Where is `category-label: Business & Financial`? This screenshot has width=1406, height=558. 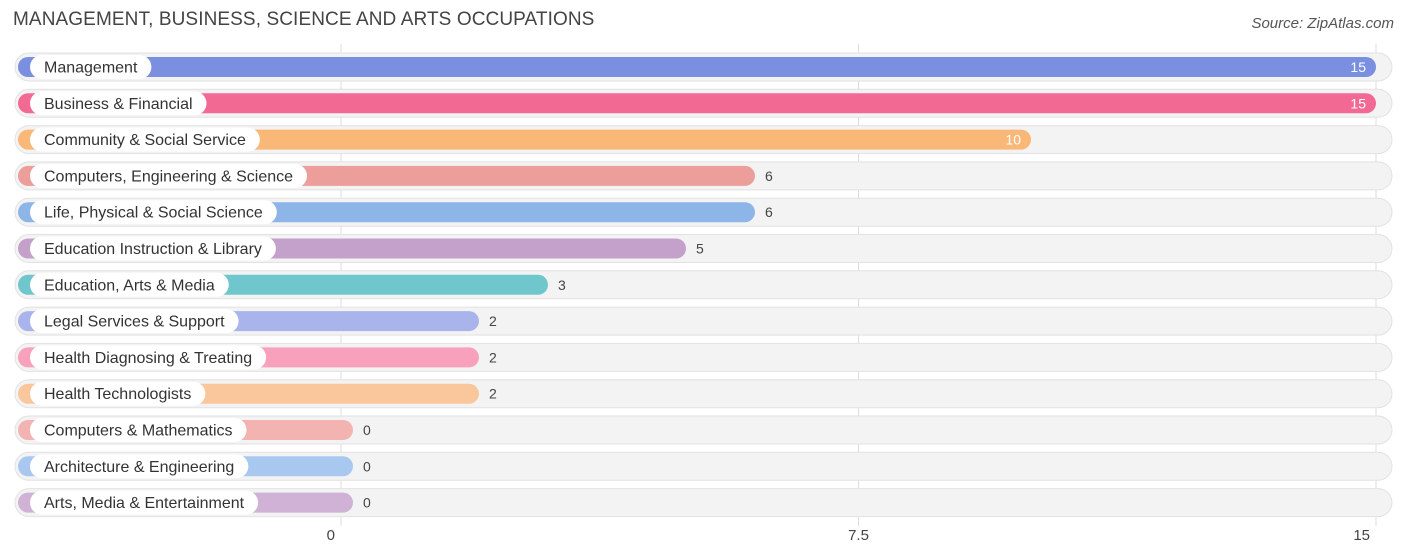 category-label: Business & Financial is located at coordinates (118, 104).